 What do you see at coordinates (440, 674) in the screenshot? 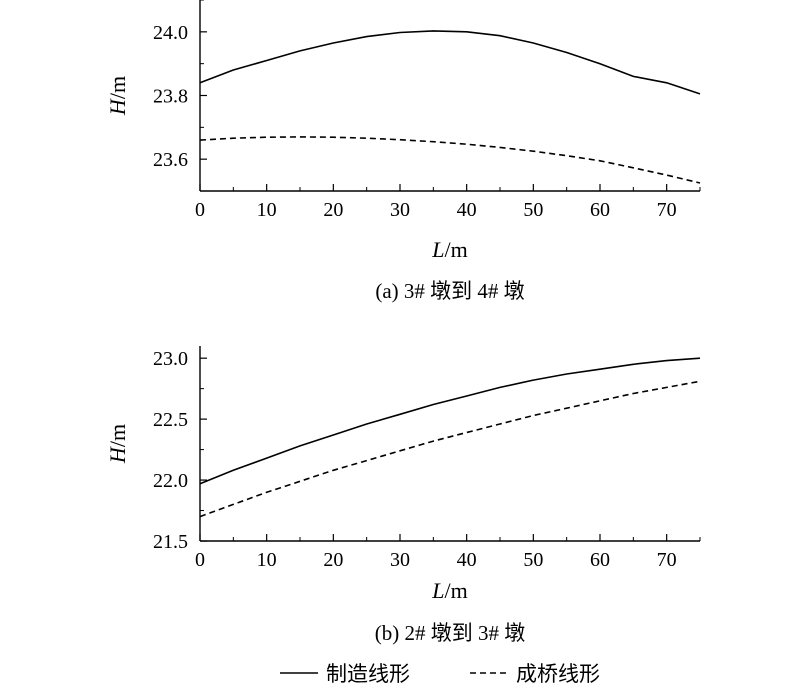
I see `legend: 制造线形 成桥线形` at bounding box center [440, 674].